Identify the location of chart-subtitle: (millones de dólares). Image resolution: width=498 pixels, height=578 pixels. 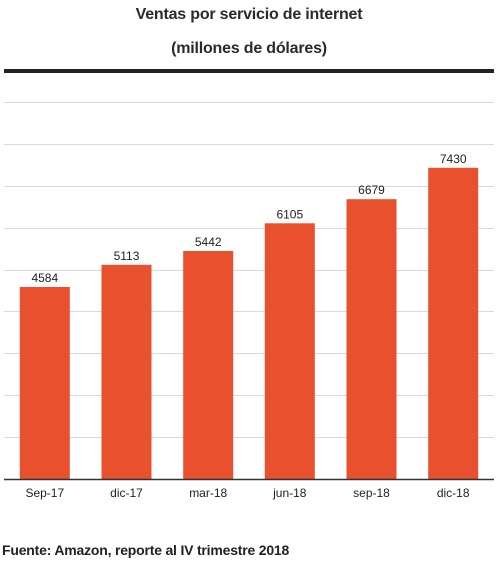
(249, 48).